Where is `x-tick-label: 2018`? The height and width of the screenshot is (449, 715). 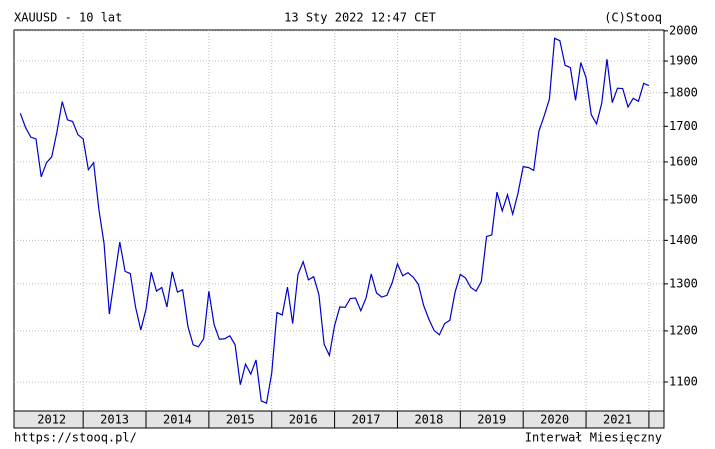 x-tick-label: 2018 is located at coordinates (428, 420).